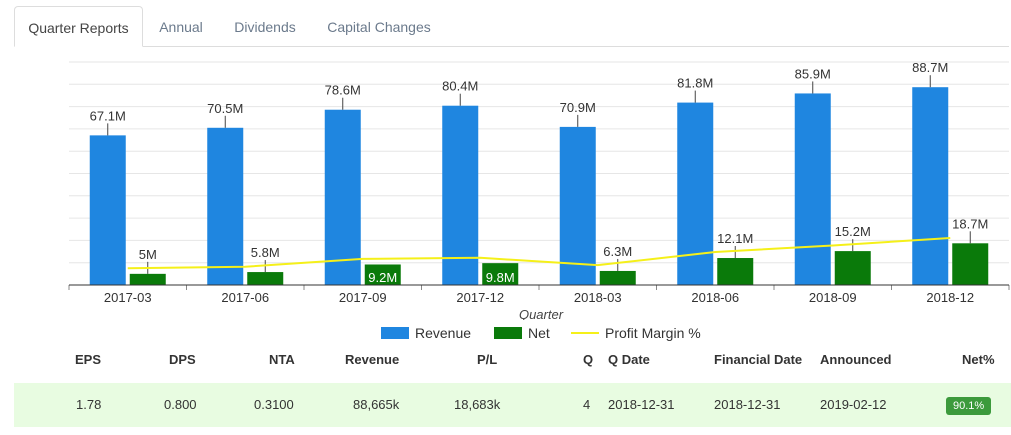  Describe the element at coordinates (578, 107) in the screenshot. I see `revenue-data-label: 70.9M` at that location.